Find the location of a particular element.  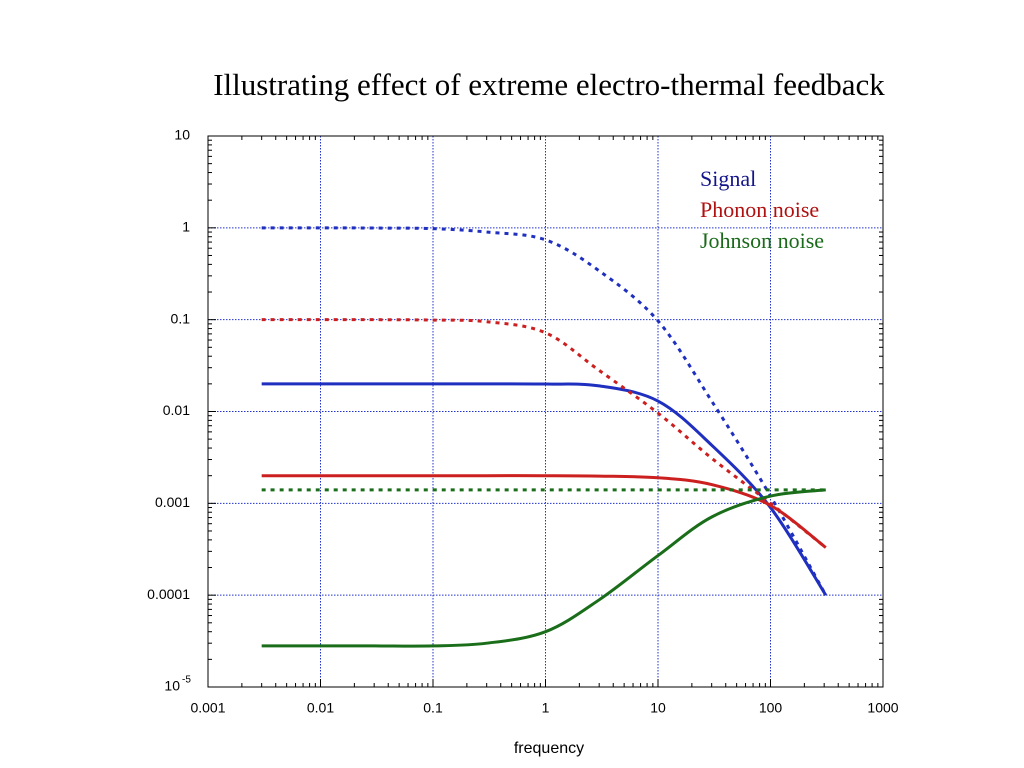

y-tick-label: 1 is located at coordinates (186, 227).